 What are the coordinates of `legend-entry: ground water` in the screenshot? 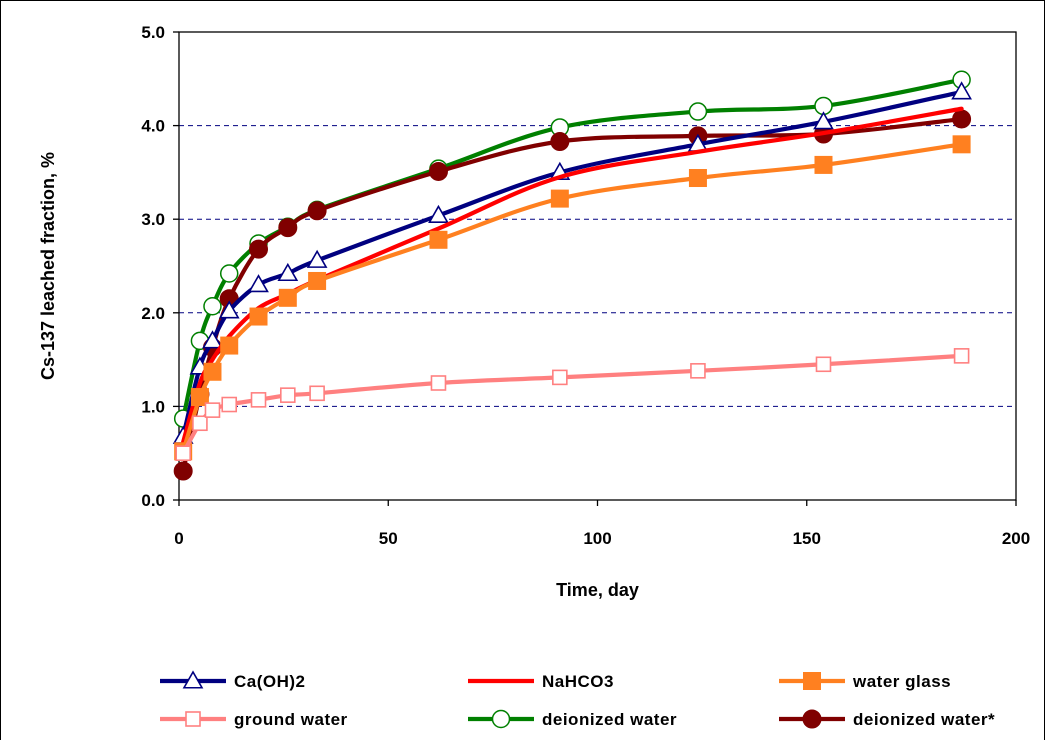 It's located at (254, 719).